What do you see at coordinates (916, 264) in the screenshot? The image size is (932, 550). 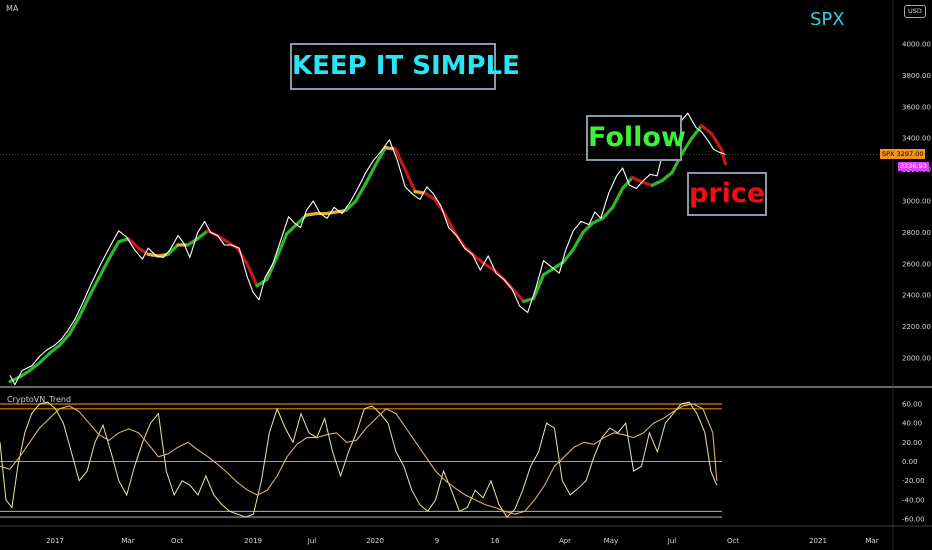 I see `price-tick-label: 2600.00` at bounding box center [916, 264].